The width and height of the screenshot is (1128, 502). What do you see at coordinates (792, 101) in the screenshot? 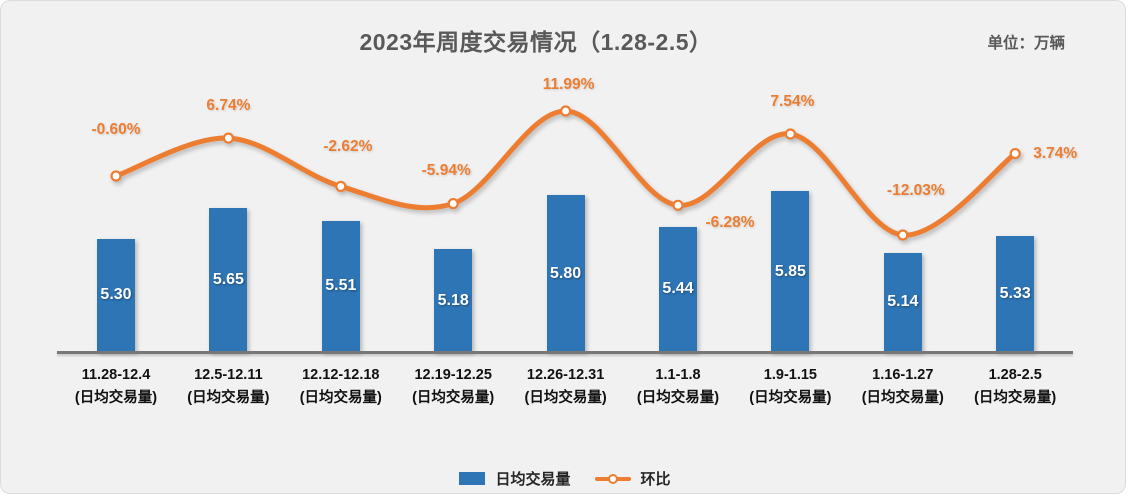
I see `line-value-label: 7.54%` at bounding box center [792, 101].